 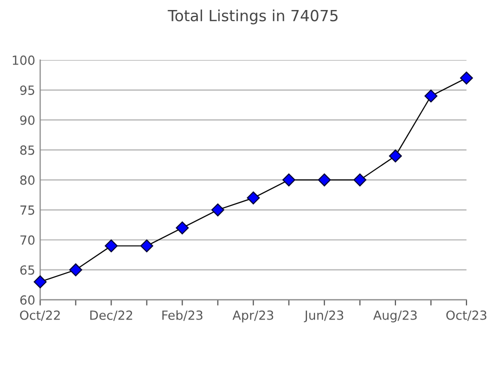 I want to click on y-tick-label: 85, so click(x=27, y=150).